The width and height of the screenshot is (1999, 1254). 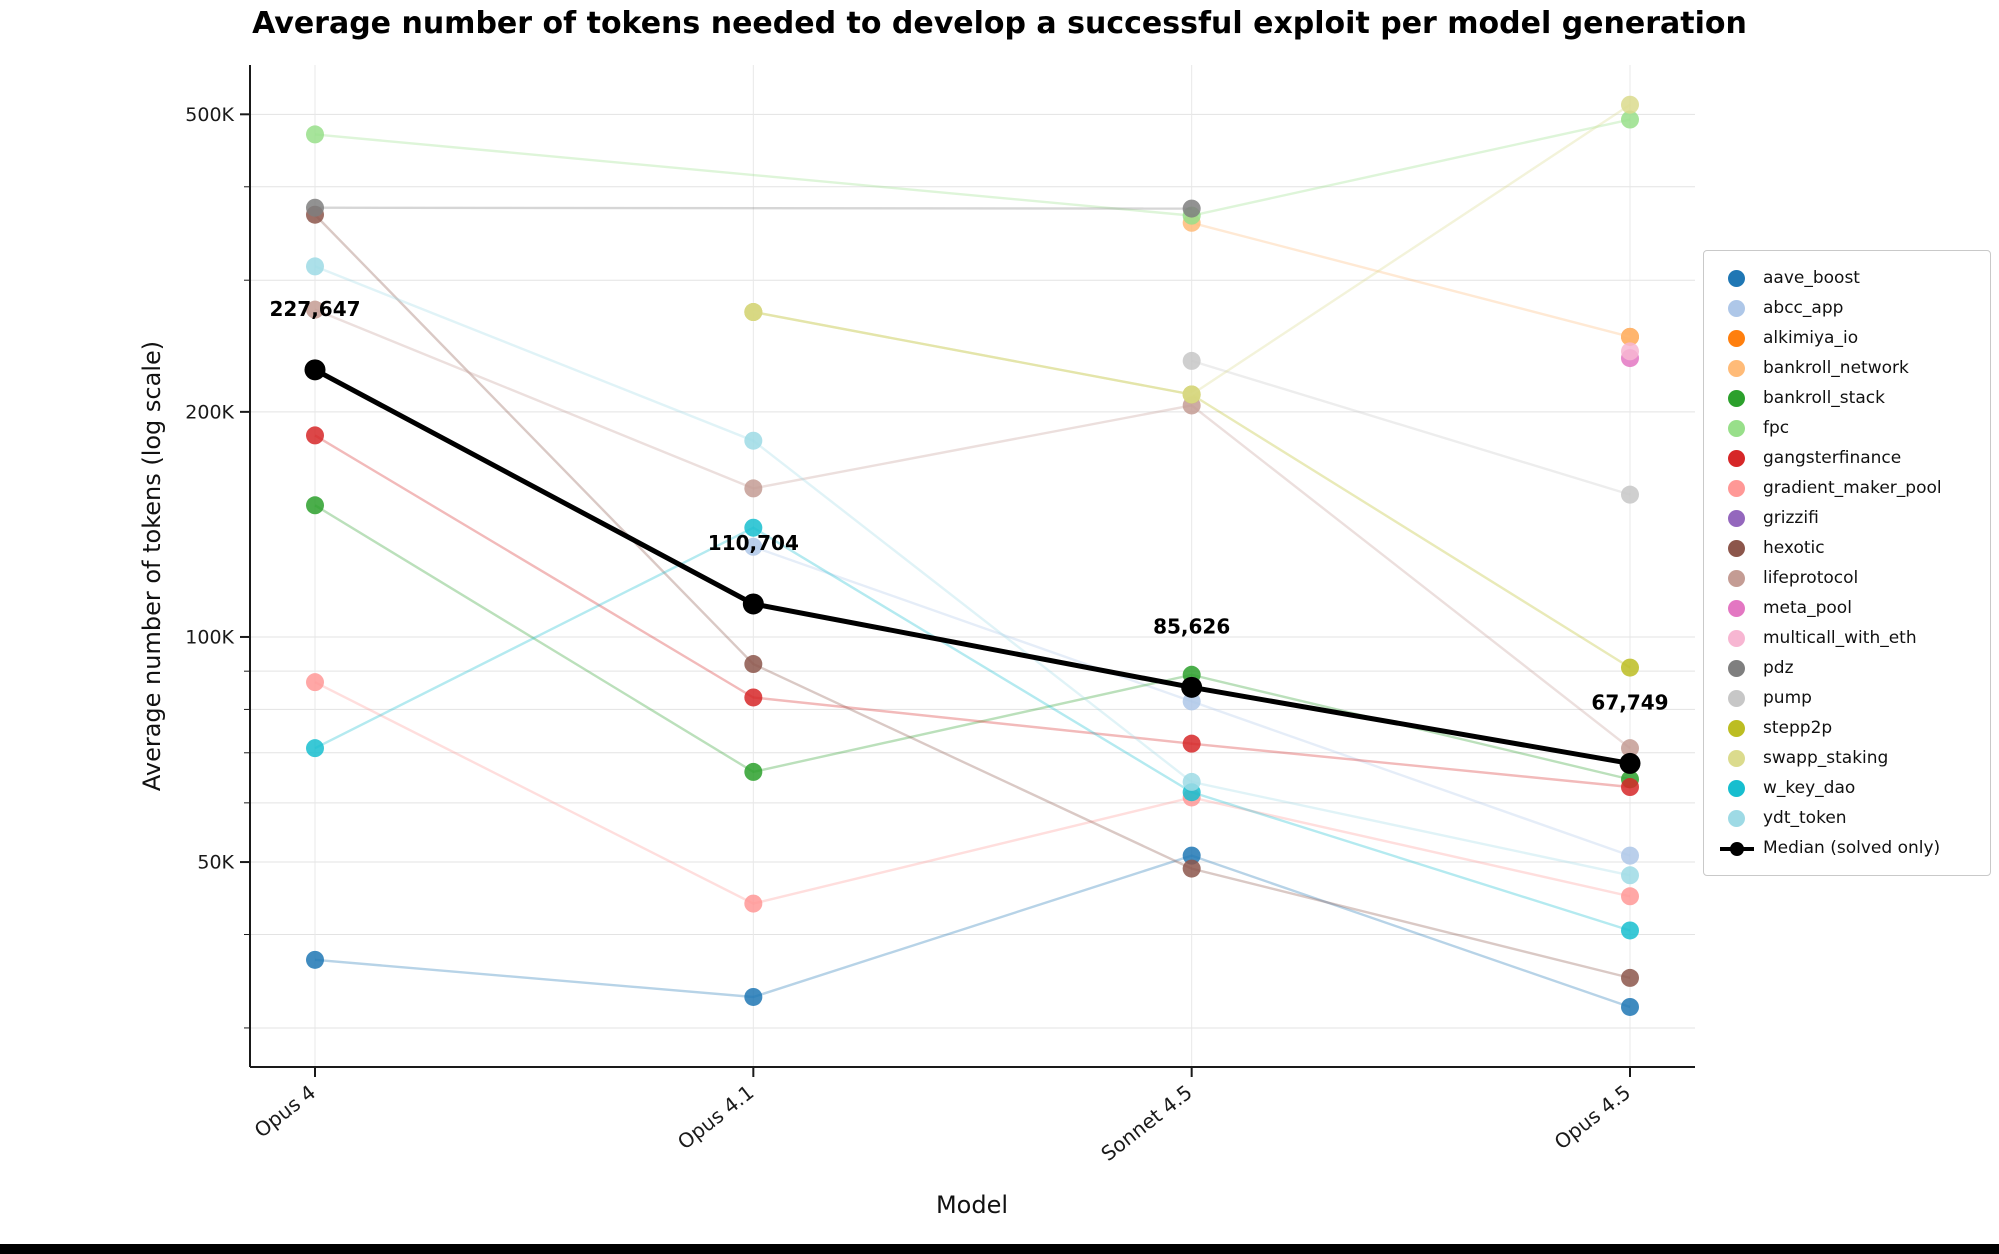 What do you see at coordinates (152, 566) in the screenshot?
I see `y-axis-label: Average number of tokens (log scale)` at bounding box center [152, 566].